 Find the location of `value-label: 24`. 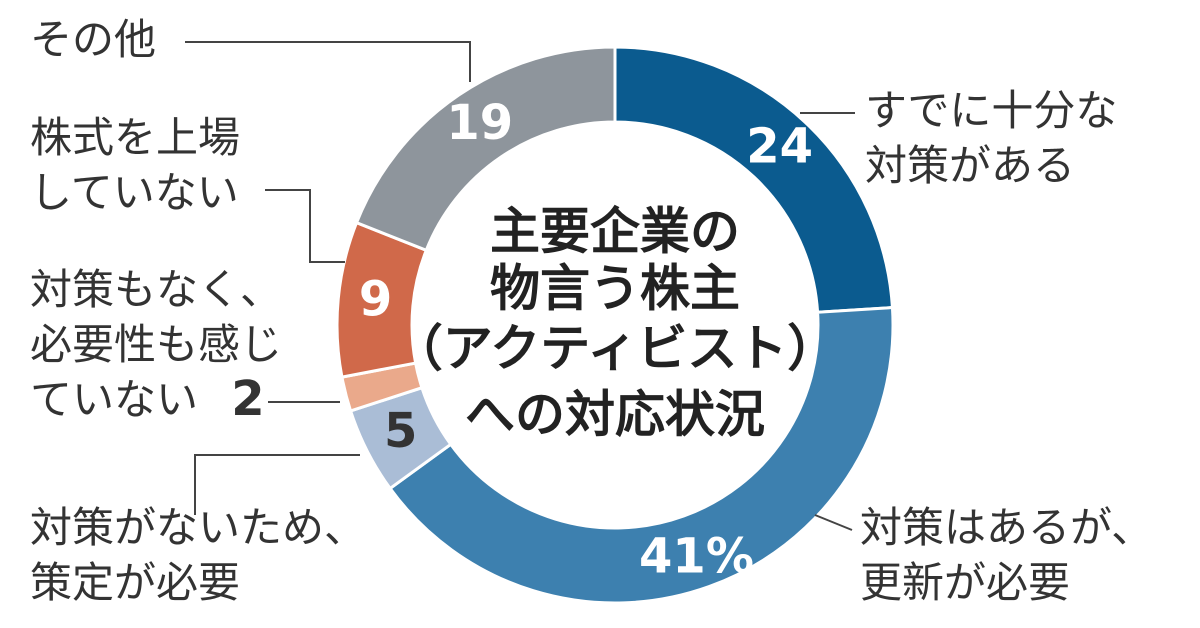

value-label: 24 is located at coordinates (779, 147).